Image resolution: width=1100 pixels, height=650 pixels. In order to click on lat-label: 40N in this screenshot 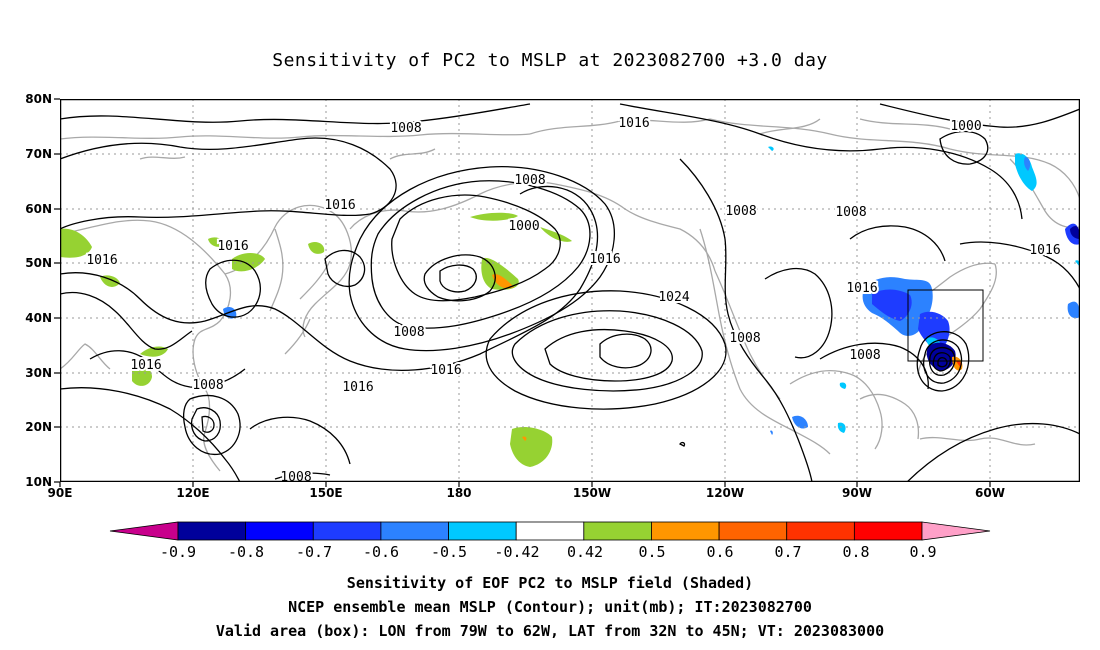, I will do `click(38, 318)`.